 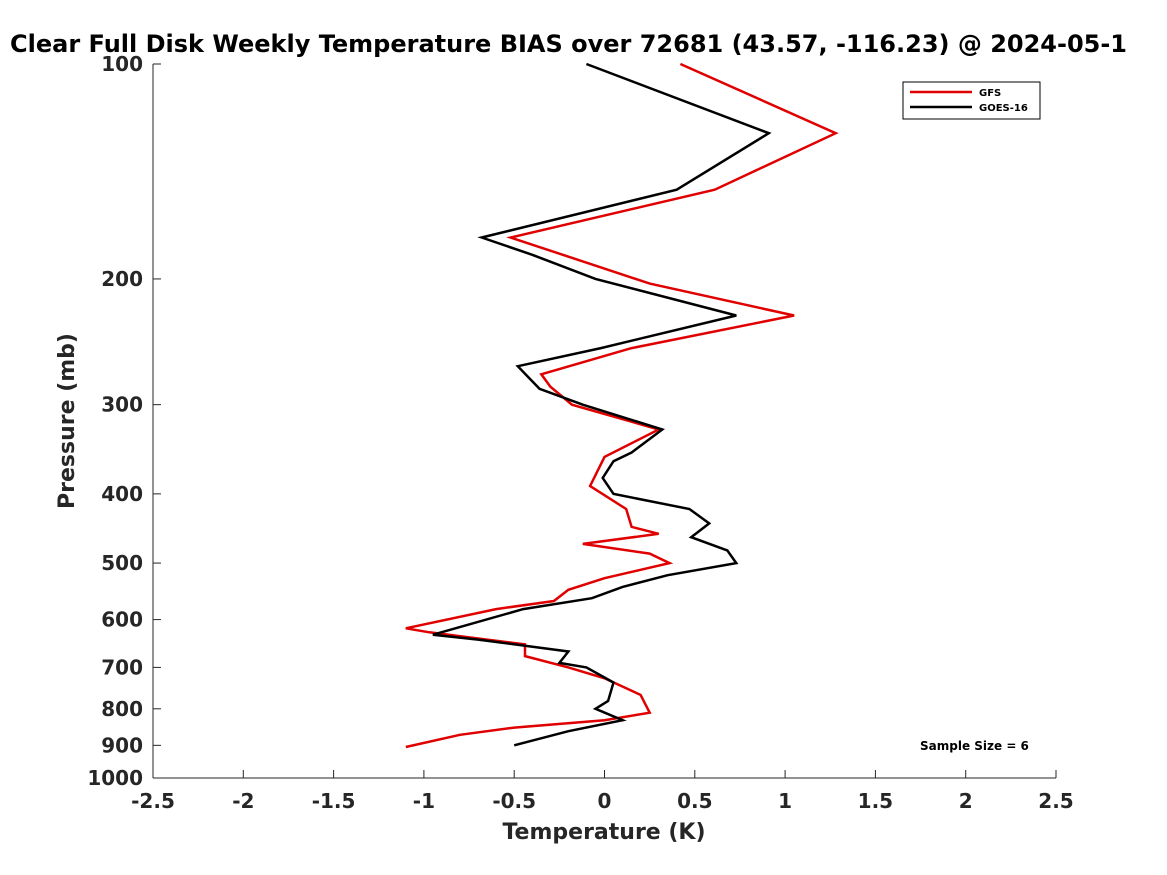 I want to click on x-tick-label: 2, so click(x=966, y=801).